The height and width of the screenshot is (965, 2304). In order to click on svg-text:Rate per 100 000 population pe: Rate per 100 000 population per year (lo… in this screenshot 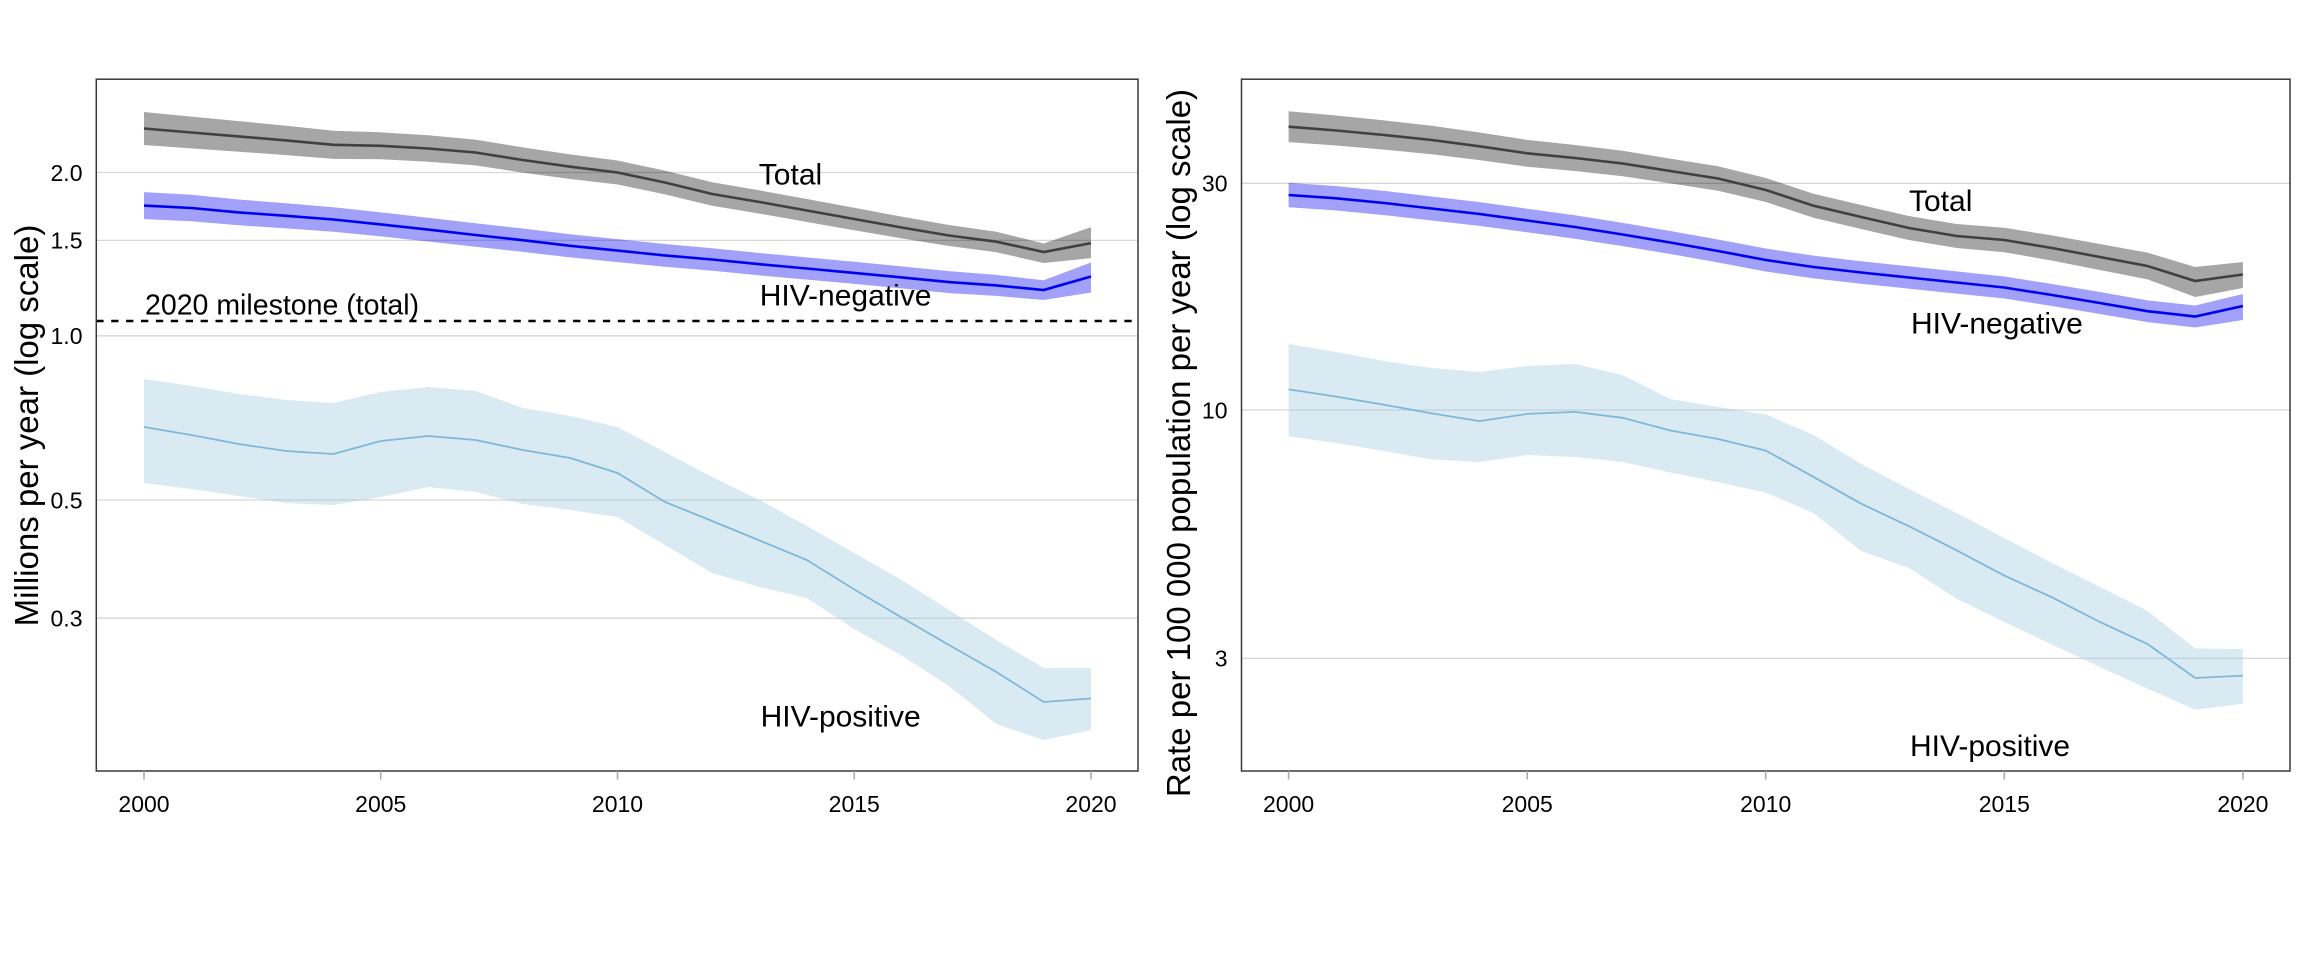, I will do `click(1178, 443)`.